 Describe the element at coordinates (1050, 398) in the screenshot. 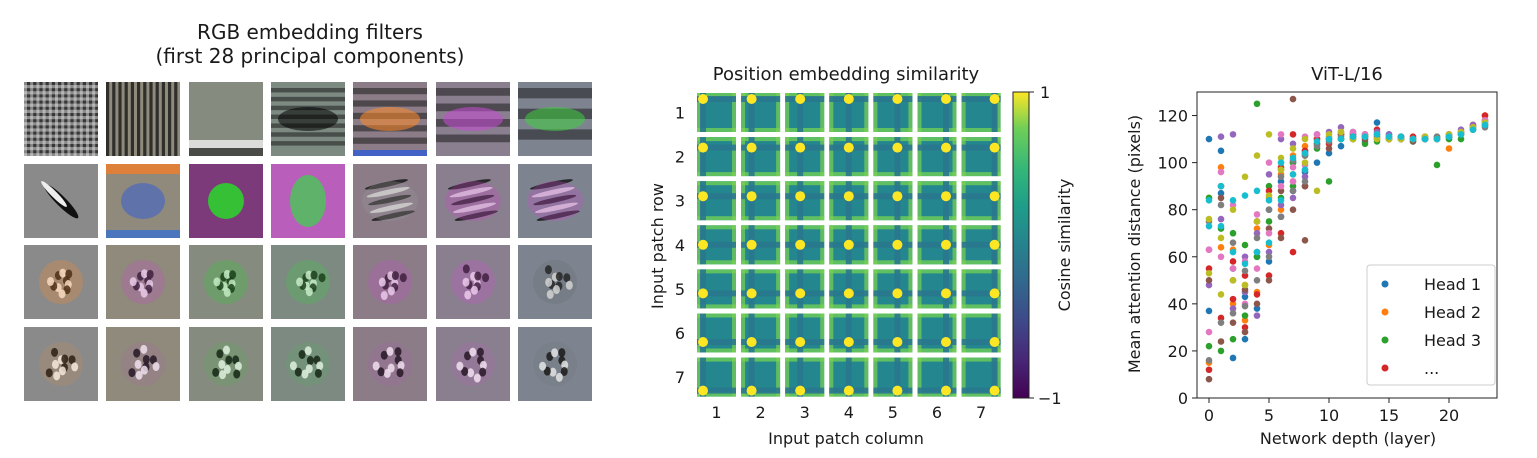

I see `colorbar-tick-label-bottom: −1` at that location.